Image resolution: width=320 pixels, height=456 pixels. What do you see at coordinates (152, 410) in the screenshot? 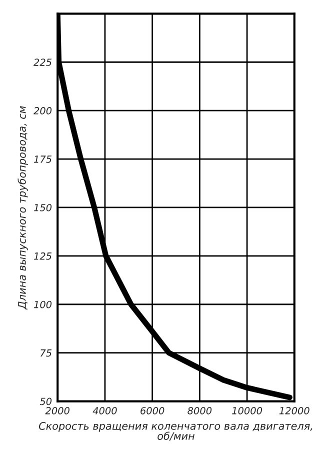
I see `x-tick-label: 6000` at bounding box center [152, 410].